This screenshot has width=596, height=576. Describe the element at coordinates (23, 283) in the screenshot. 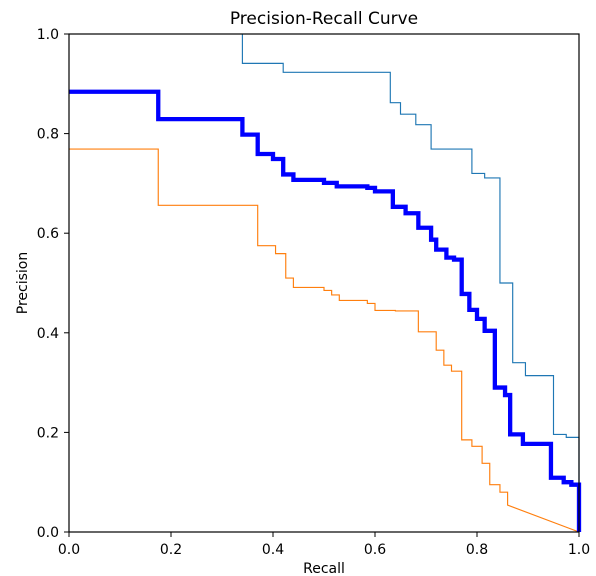

I see `y-axis-label: Precision` at that location.